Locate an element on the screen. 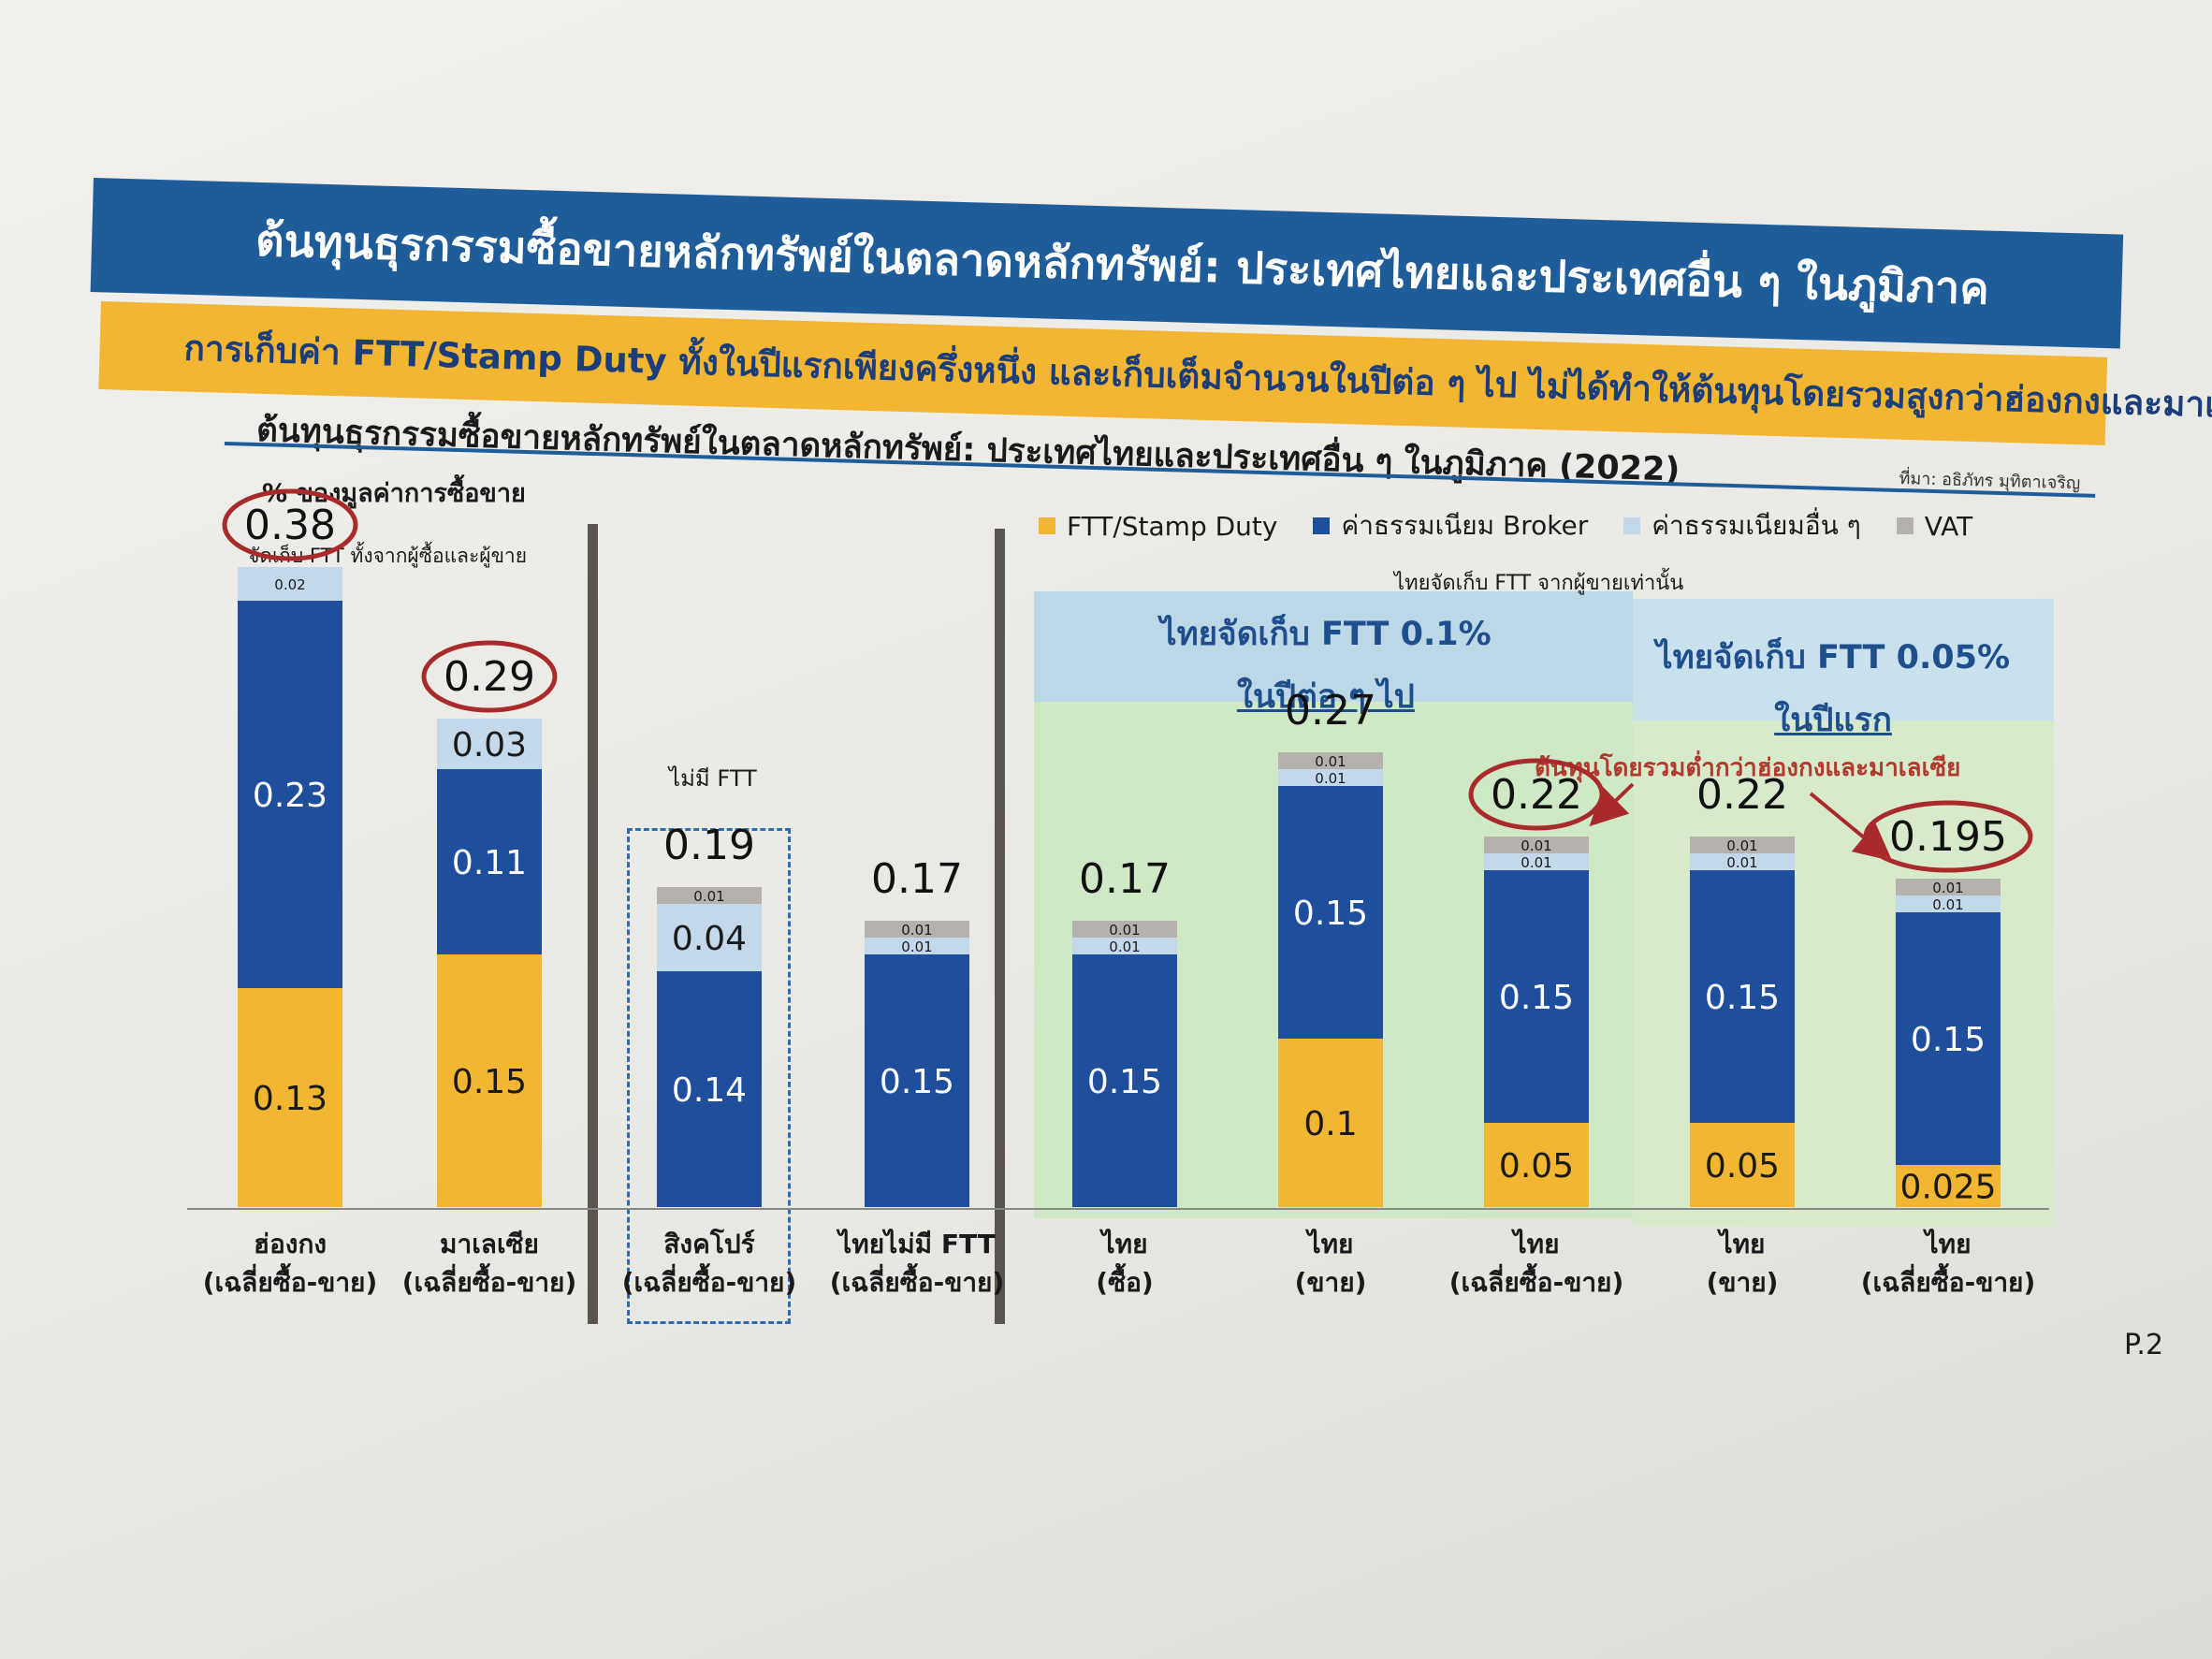 This screenshot has width=2212, height=1659. segment-label-2-4: 0.15 is located at coordinates (917, 1082).